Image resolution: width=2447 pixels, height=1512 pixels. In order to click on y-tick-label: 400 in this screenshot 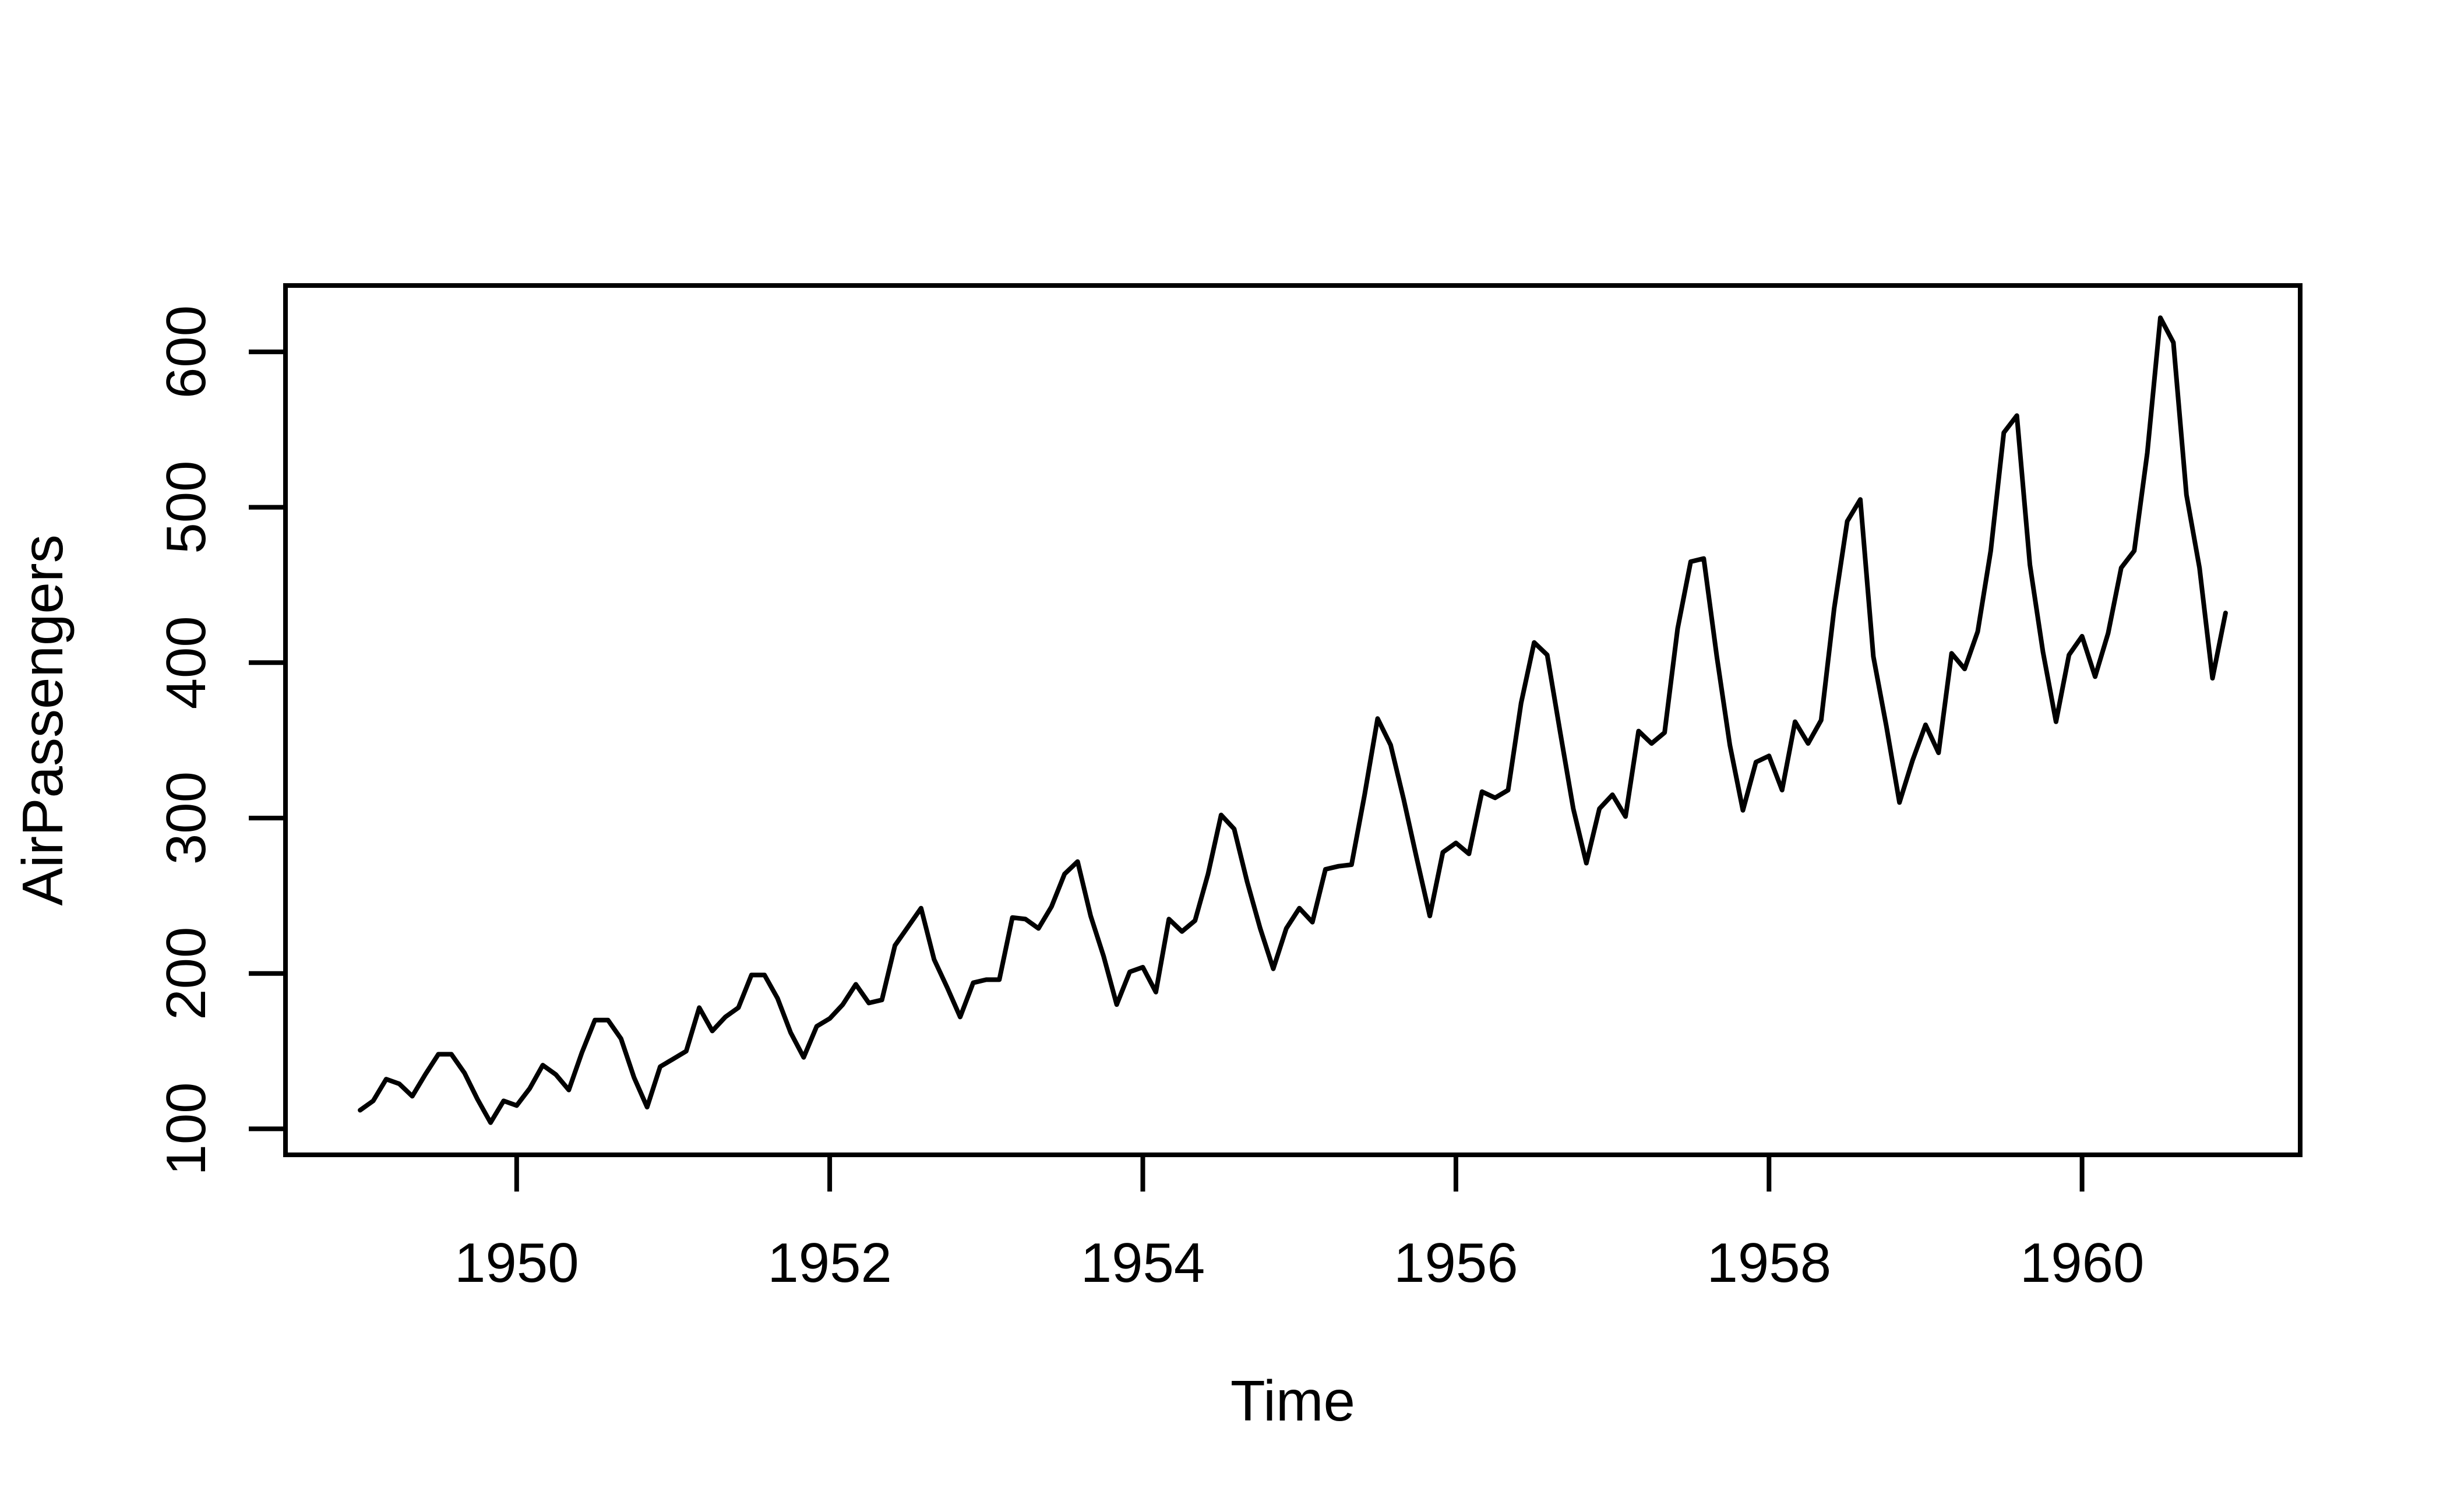, I will do `click(186, 663)`.